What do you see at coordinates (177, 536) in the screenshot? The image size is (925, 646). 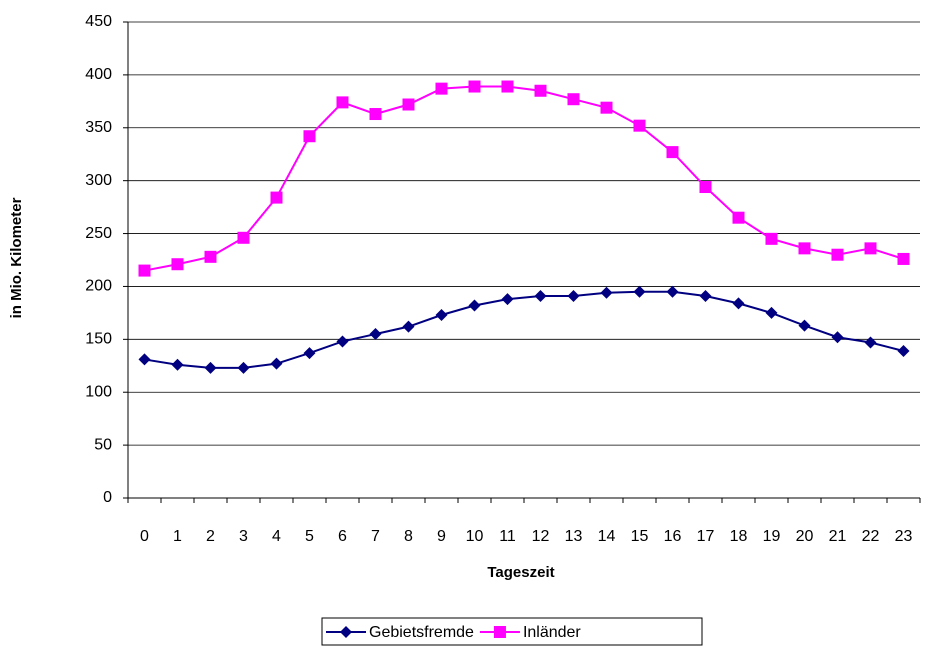 I see `x-tick-label: 1` at bounding box center [177, 536].